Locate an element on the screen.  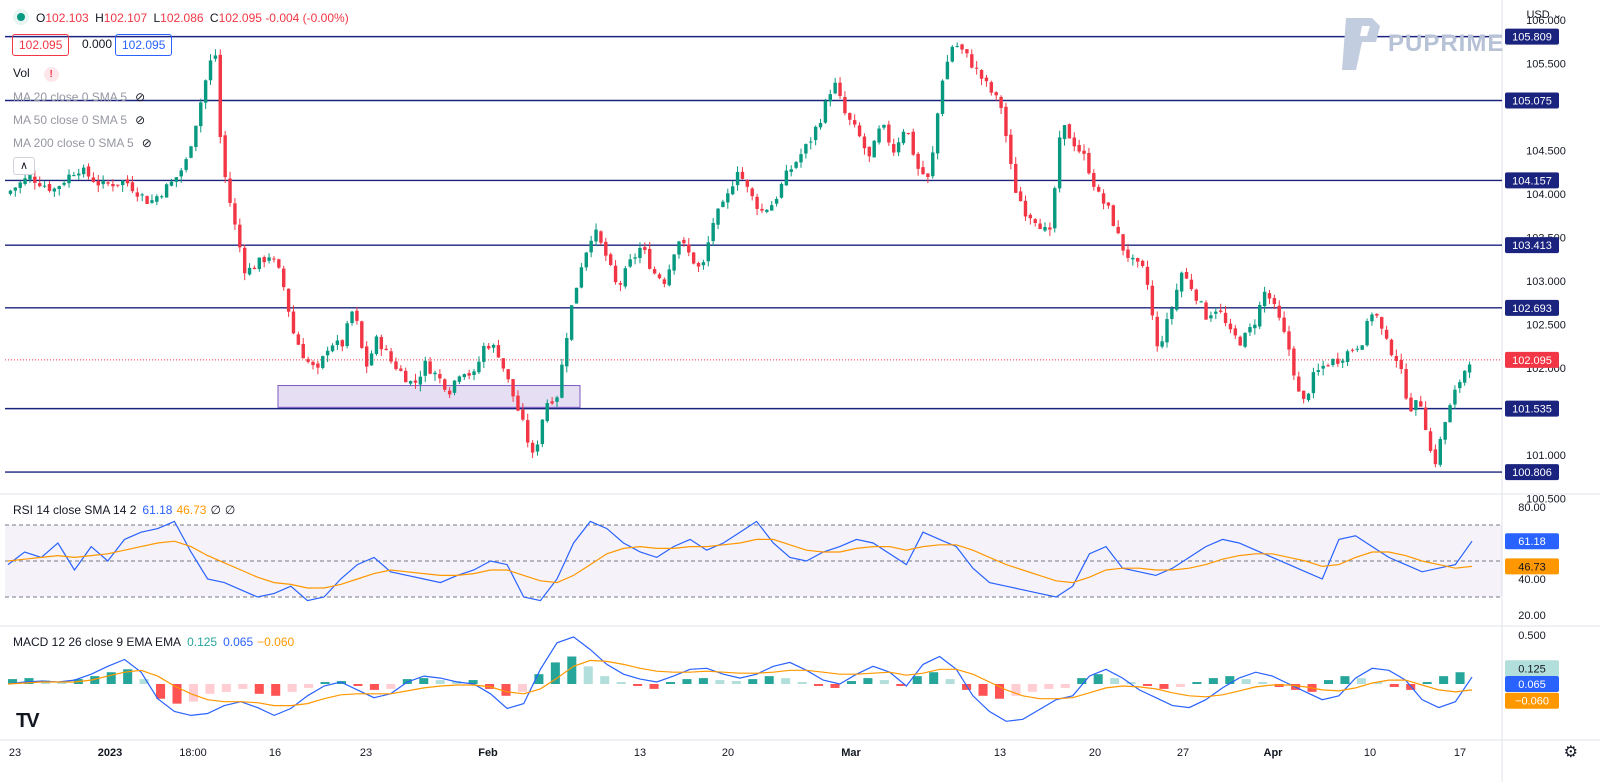
vol-indicator: Vol! is located at coordinates (36, 74).